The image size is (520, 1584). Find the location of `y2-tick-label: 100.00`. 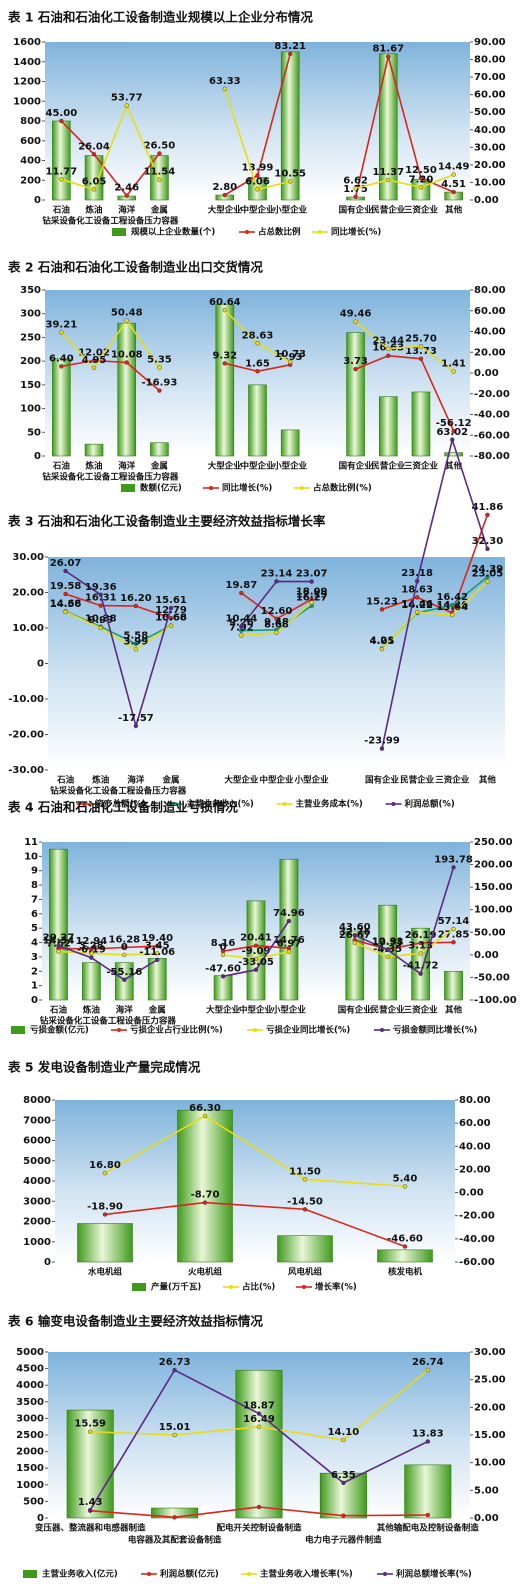

y2-tick-label: 100.00 is located at coordinates (493, 910).